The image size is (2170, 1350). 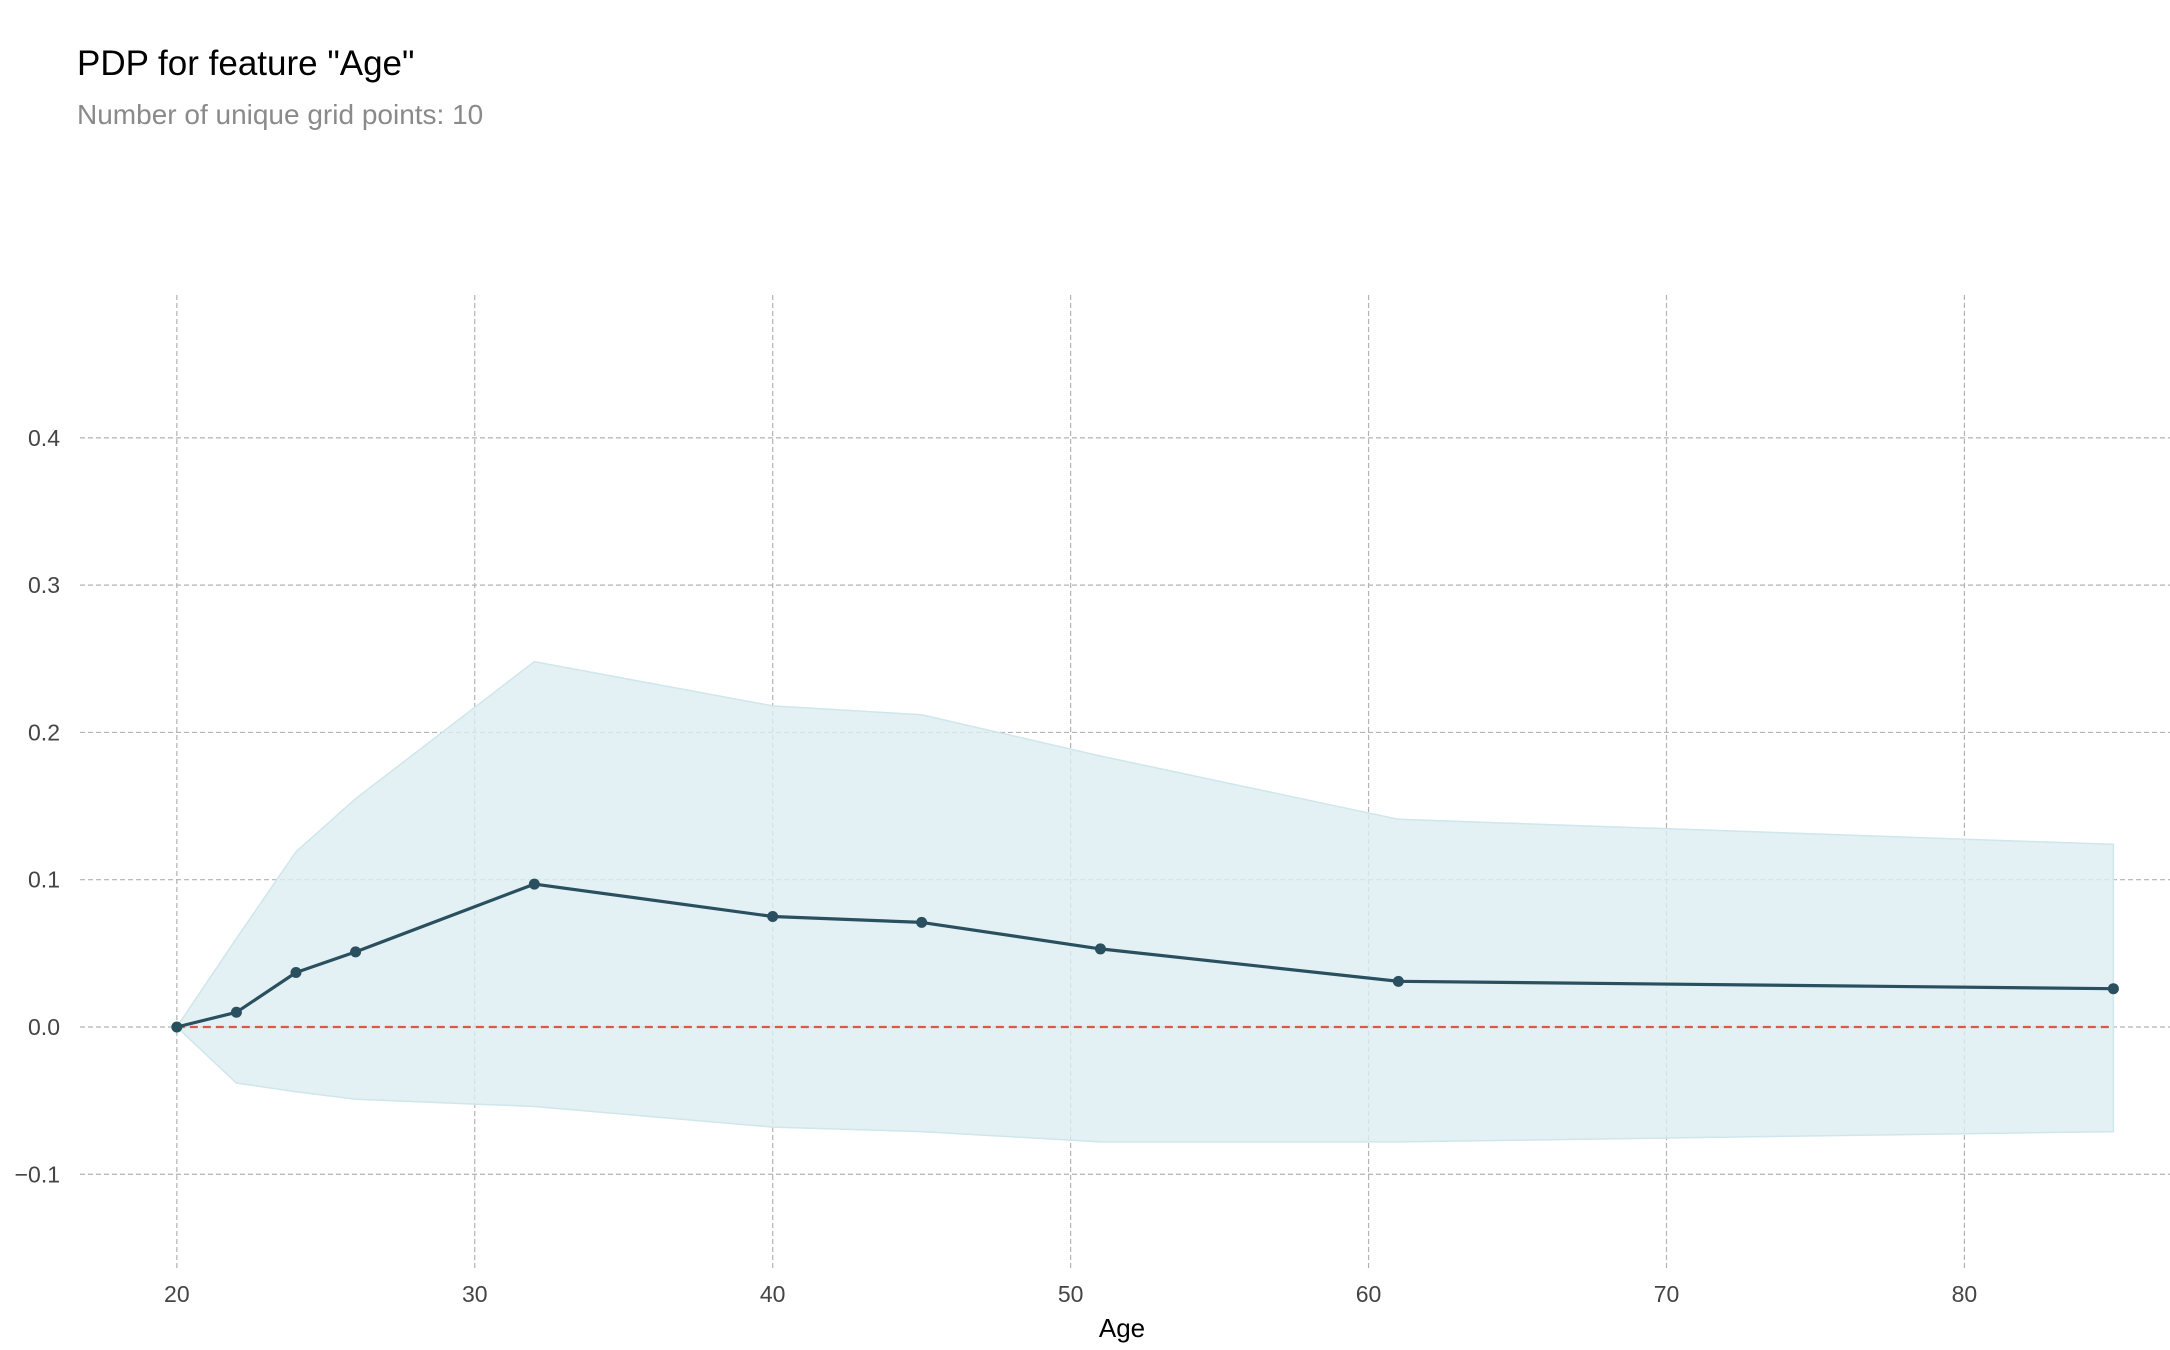 I want to click on y-tick-label: 0.4, so click(x=44, y=438).